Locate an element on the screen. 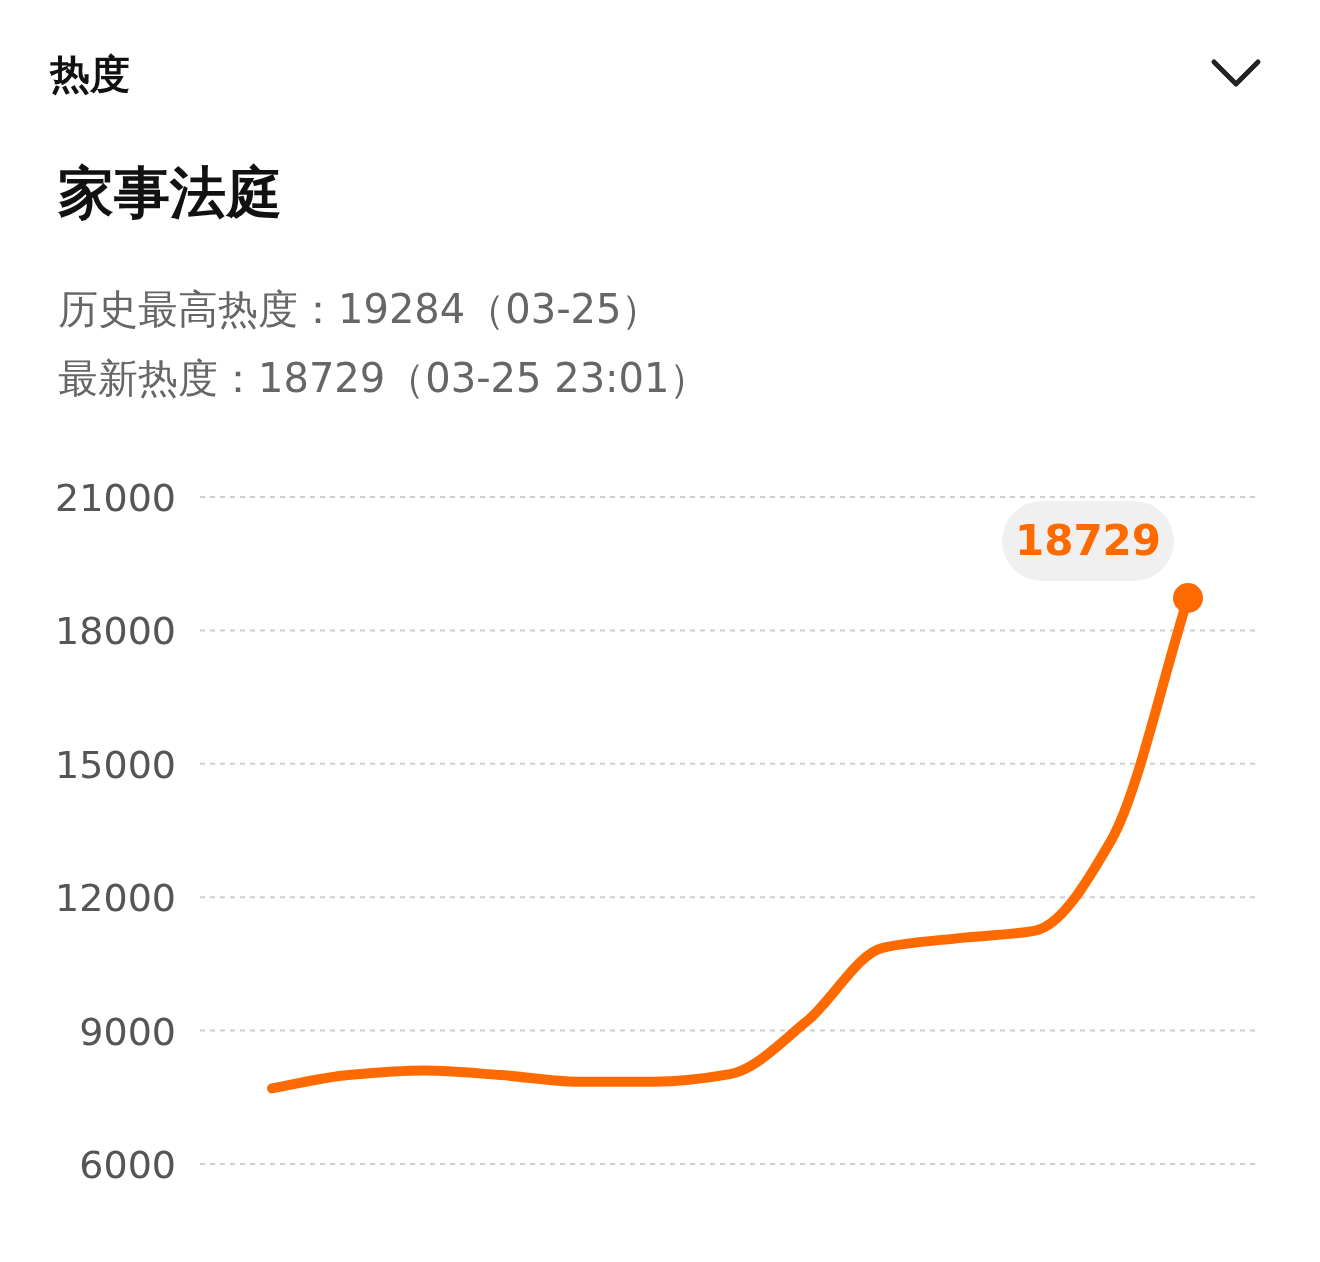 Image resolution: width=1320 pixels, height=1262 pixels. y-tick-label: 9000 is located at coordinates (127, 1031).